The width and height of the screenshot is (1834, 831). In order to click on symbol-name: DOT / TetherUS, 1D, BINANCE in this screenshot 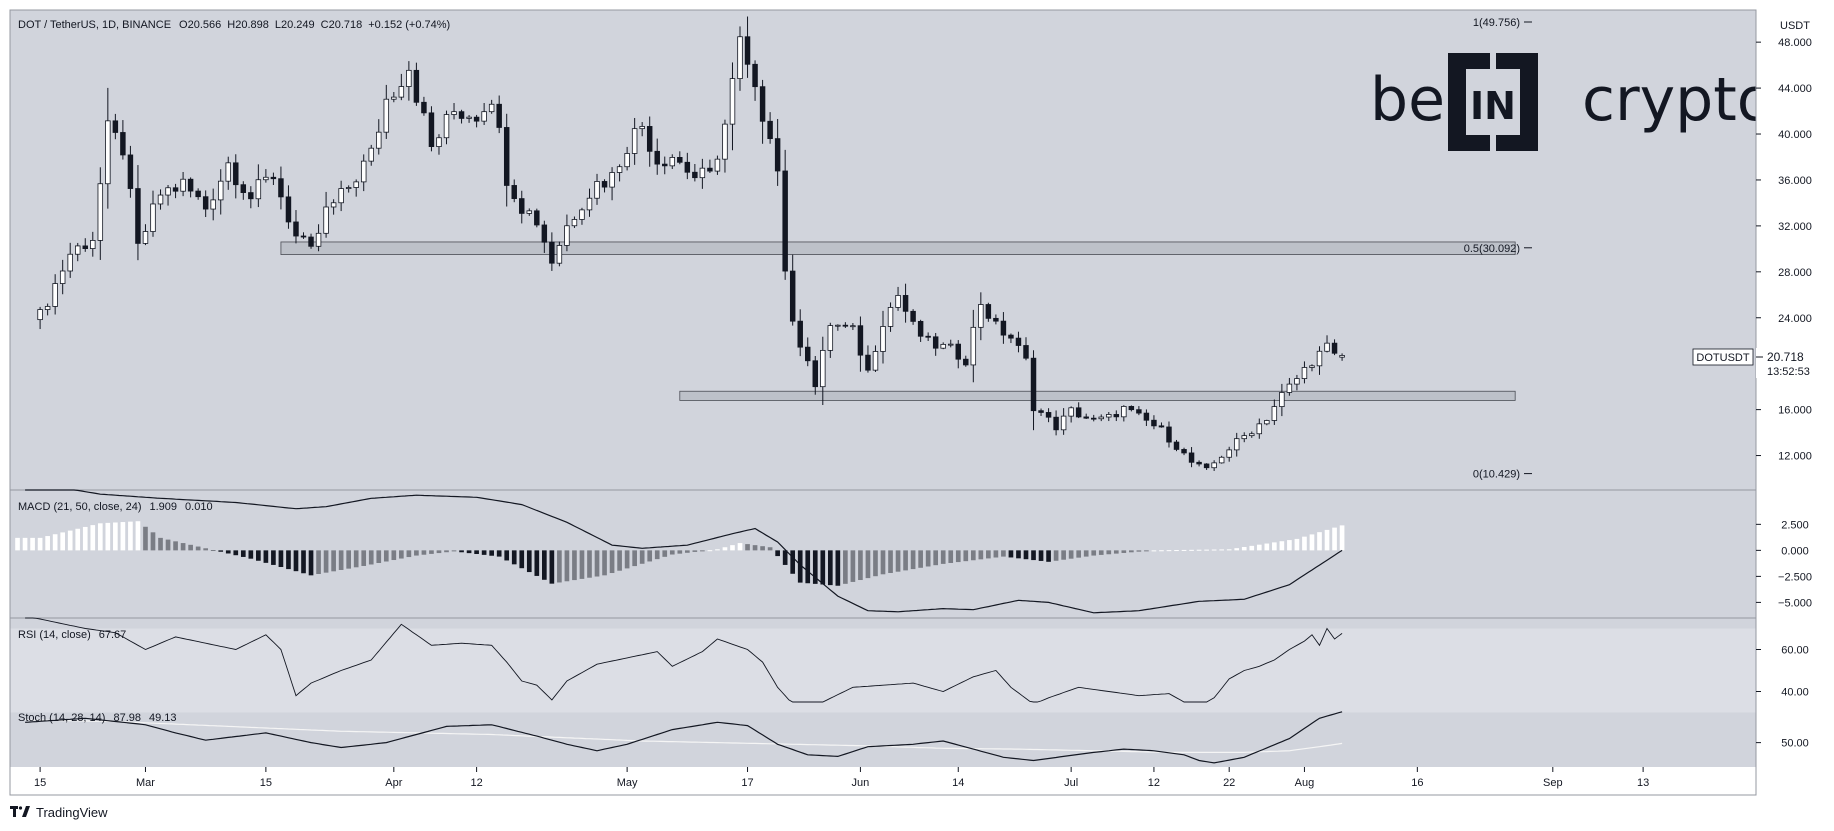, I will do `click(94, 25)`.